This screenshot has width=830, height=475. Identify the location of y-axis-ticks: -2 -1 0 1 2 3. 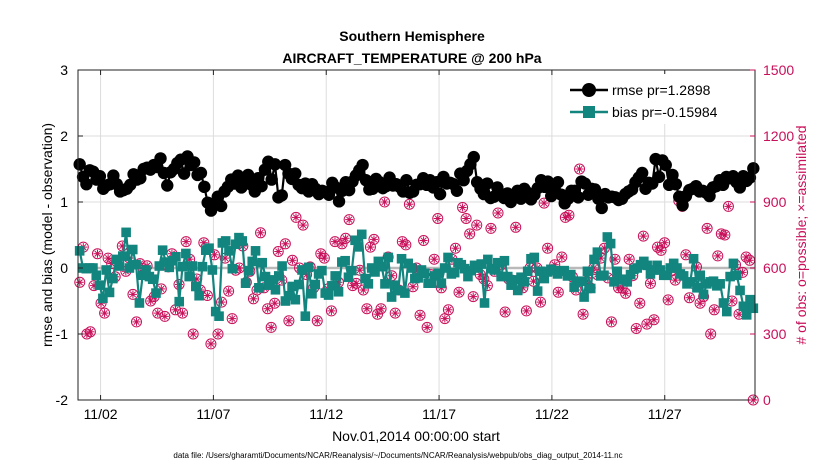
(69, 235).